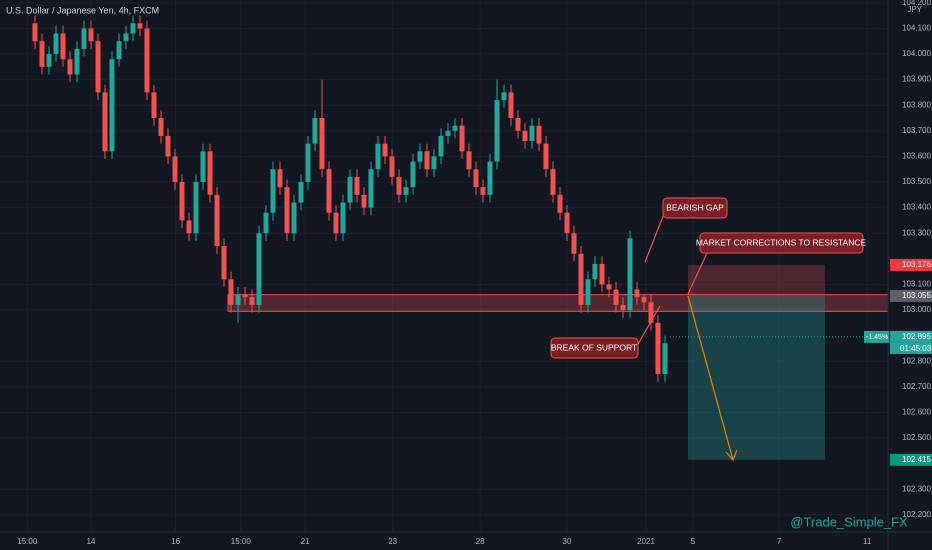 The width and height of the screenshot is (932, 550). What do you see at coordinates (916, 28) in the screenshot?
I see `y-tick-label: 104.100` at bounding box center [916, 28].